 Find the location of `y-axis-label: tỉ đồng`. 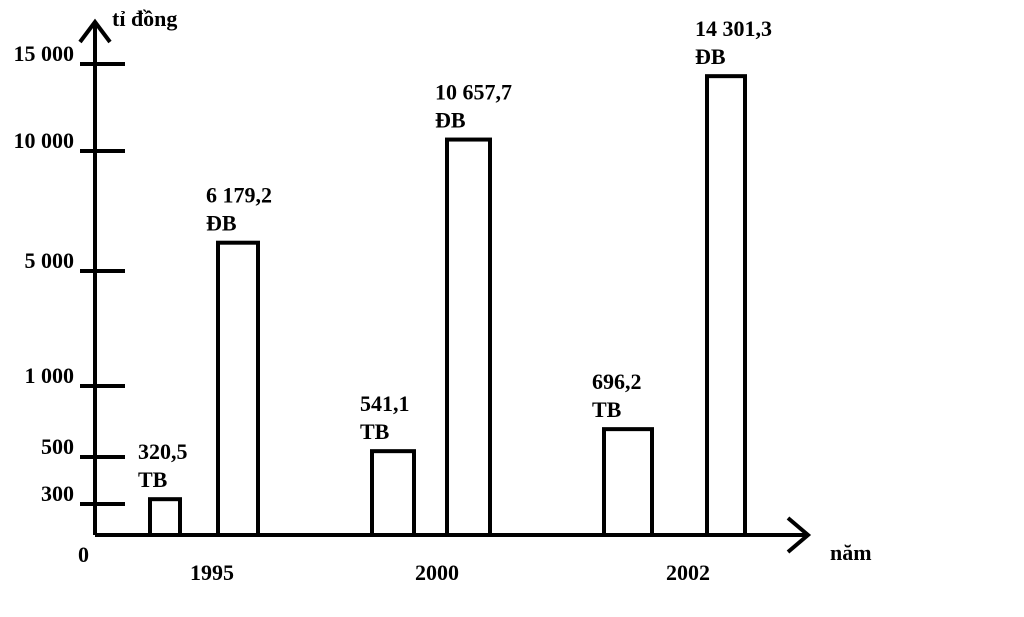

y-axis-label: tỉ đồng is located at coordinates (144, 18).